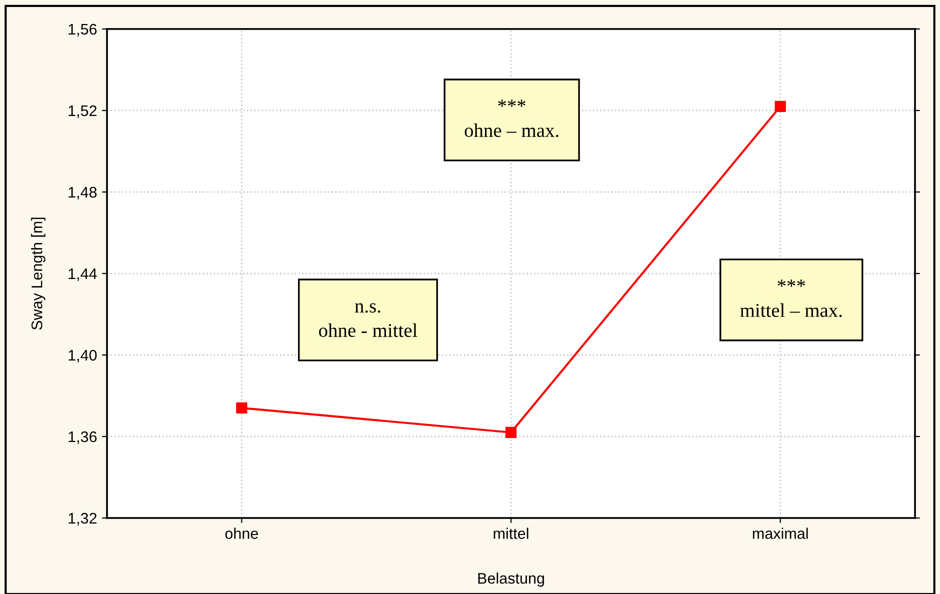 The image size is (940, 594). Describe the element at coordinates (82, 30) in the screenshot. I see `y-tick-label: 1,56` at that location.